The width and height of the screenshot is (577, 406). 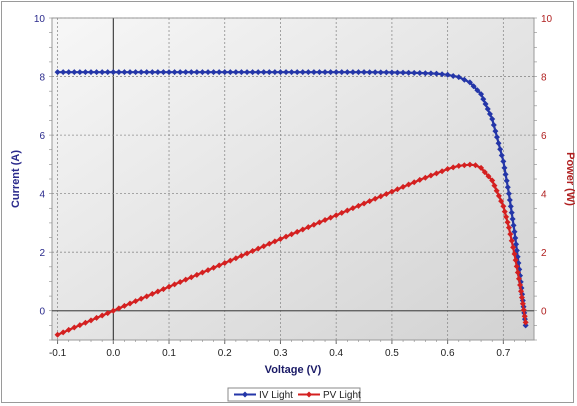 What do you see at coordinates (113, 353) in the screenshot?
I see `x-tick-label: 0.0` at bounding box center [113, 353].